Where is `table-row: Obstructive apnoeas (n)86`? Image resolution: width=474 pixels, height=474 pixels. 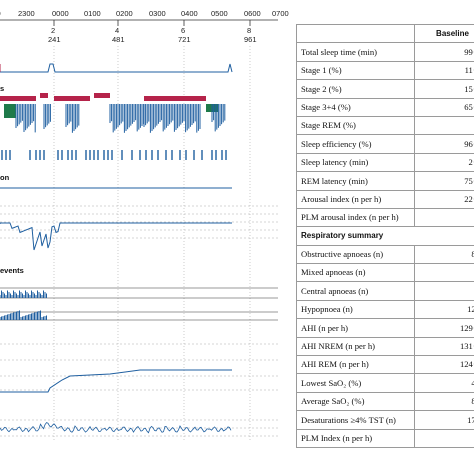
table-row: Obstructive apnoeas (n)86 is located at coordinates (385, 254).